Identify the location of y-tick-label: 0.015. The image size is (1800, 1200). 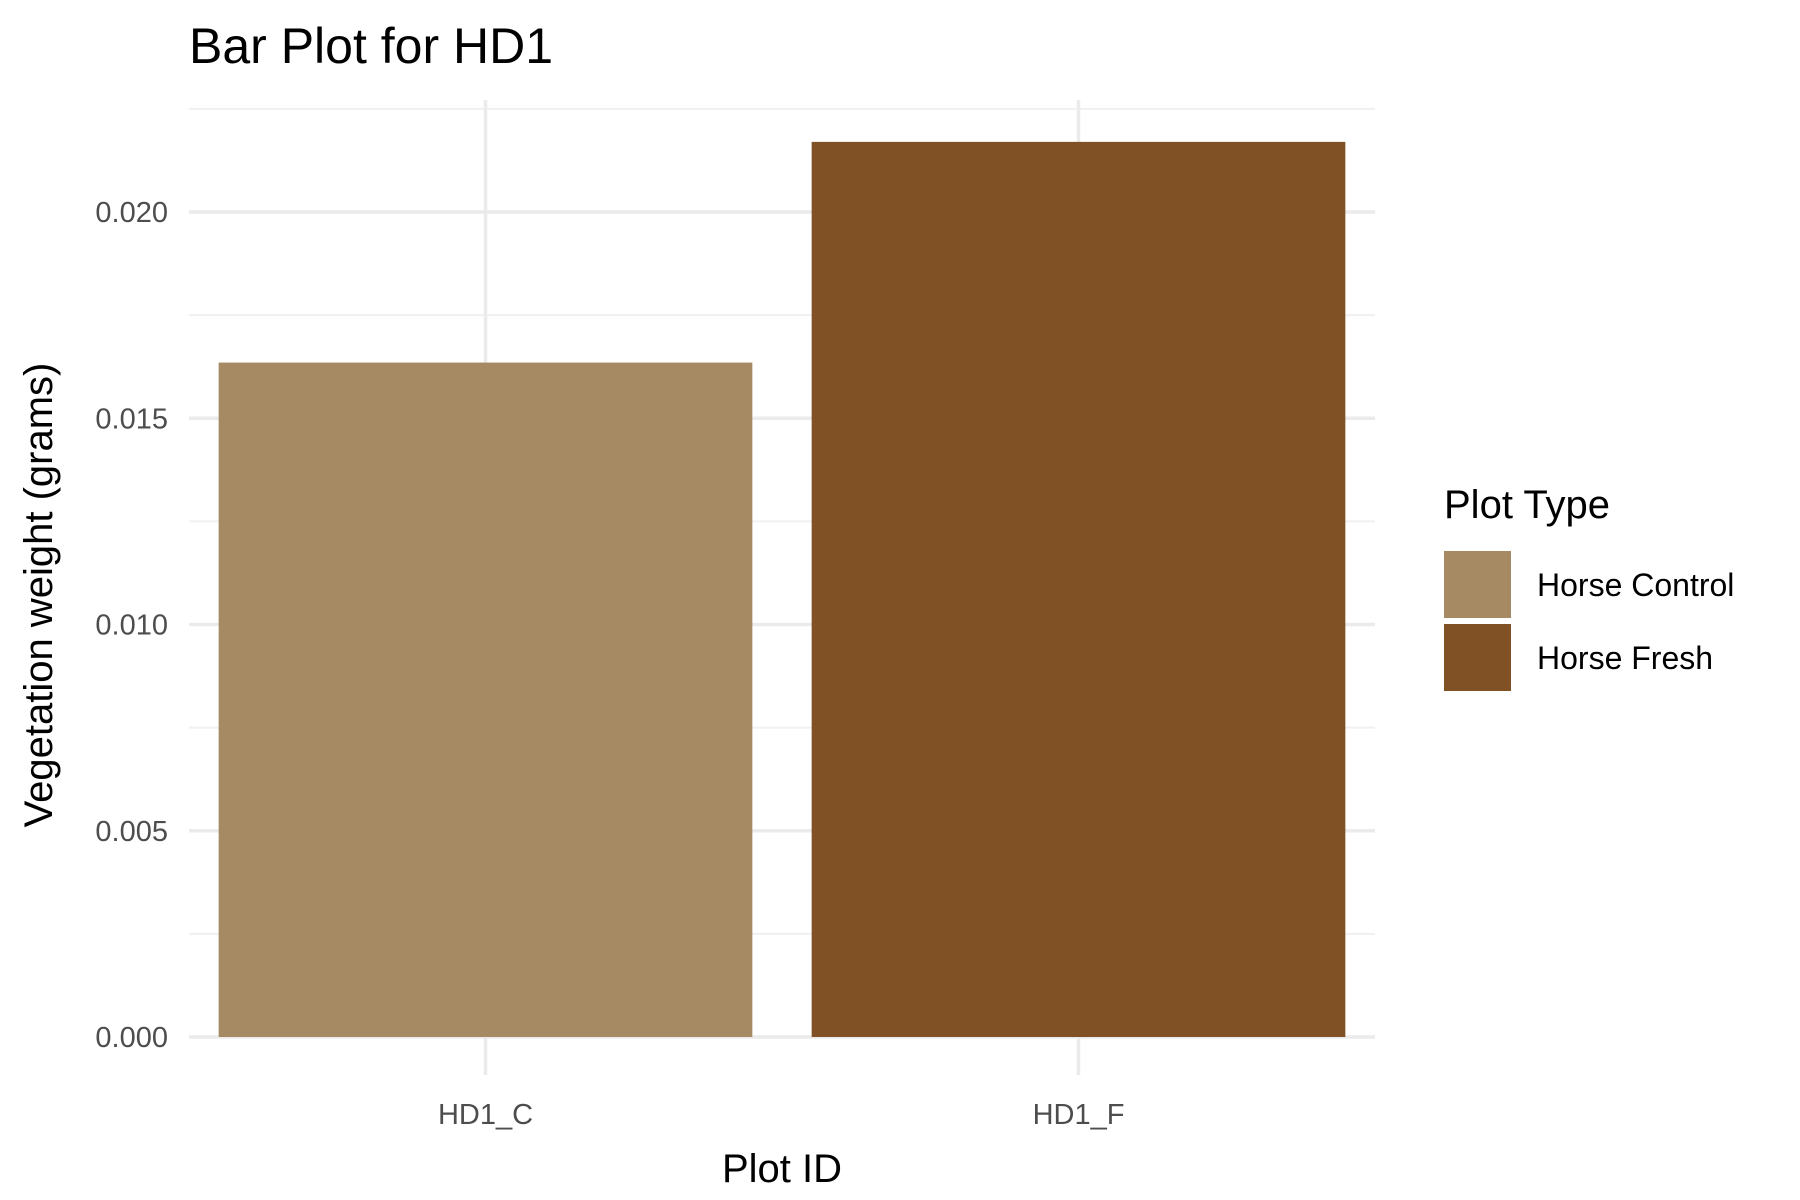
(131, 419).